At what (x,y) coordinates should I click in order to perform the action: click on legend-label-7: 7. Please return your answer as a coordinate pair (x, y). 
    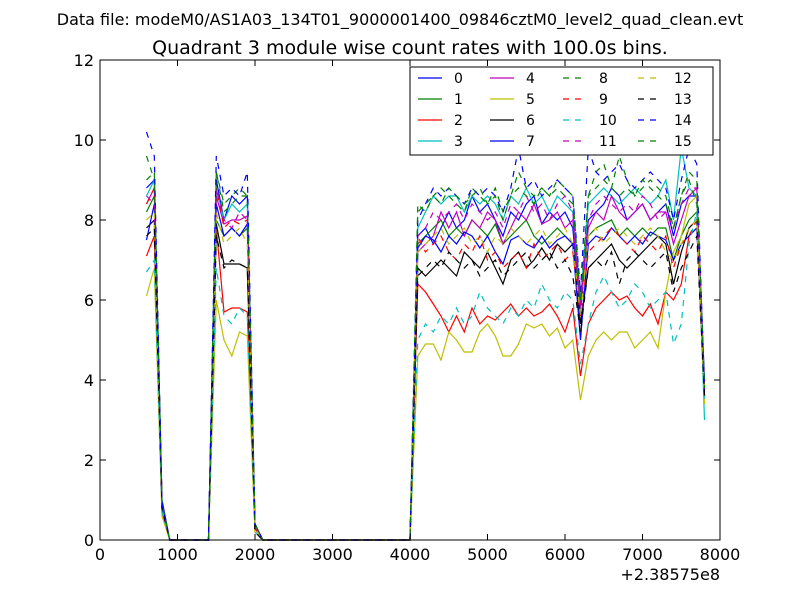
    Looking at the image, I should click on (530, 142).